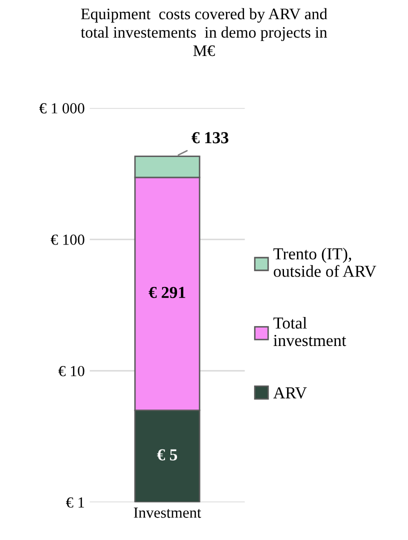 The height and width of the screenshot is (540, 408). I want to click on chart-title: Equipment costs covered by ARV and total investements in demo projects in M€, so click(204, 32).